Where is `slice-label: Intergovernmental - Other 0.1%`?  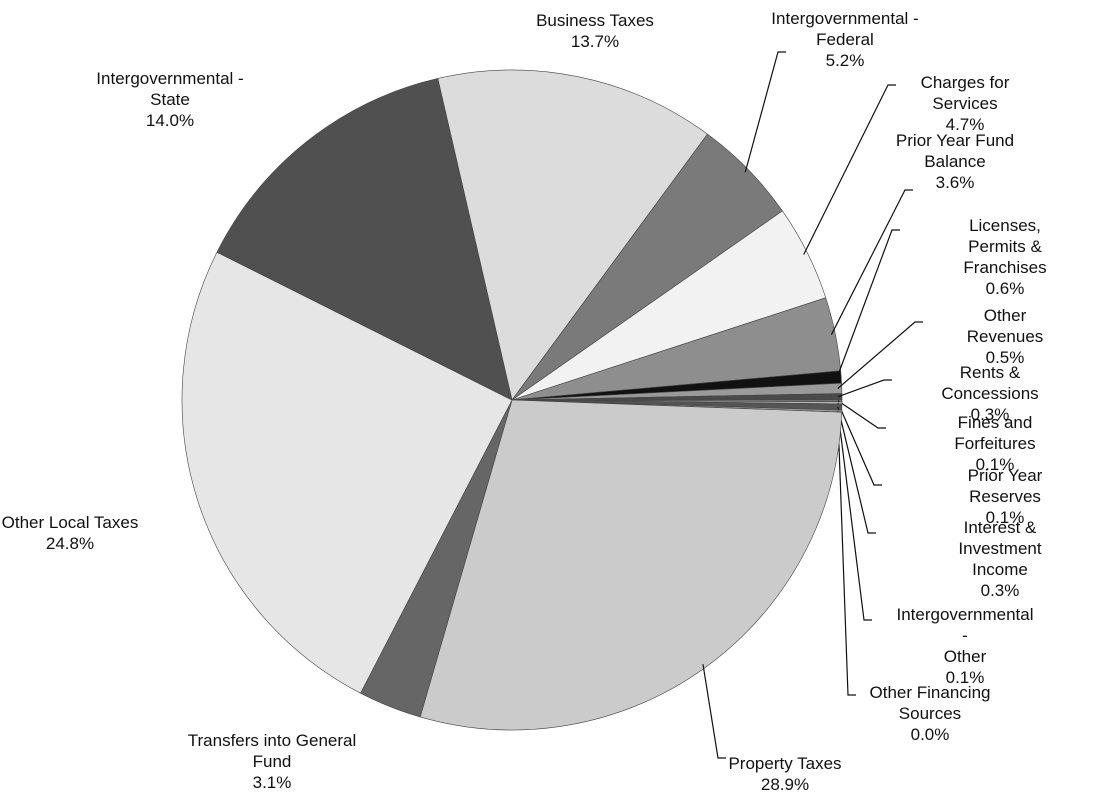
slice-label: Intergovernmental - Other 0.1% is located at coordinates (964, 646).